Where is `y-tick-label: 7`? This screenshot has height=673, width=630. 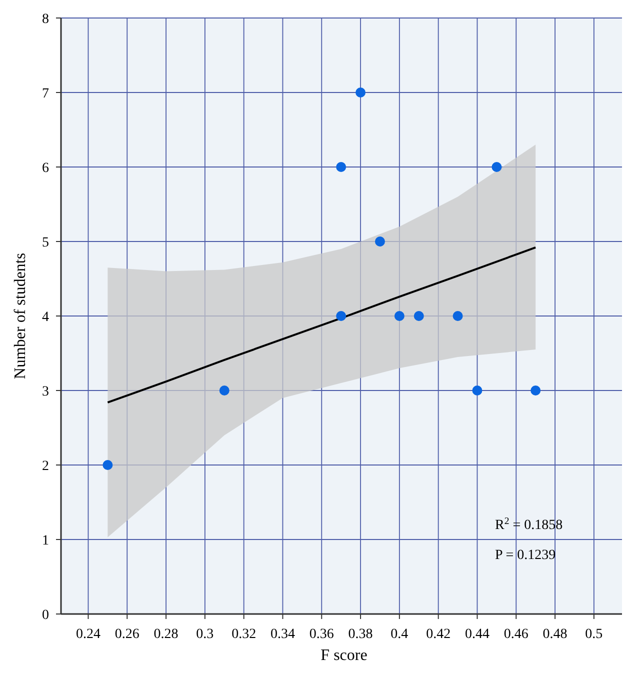 y-tick-label: 7 is located at coordinates (45, 94).